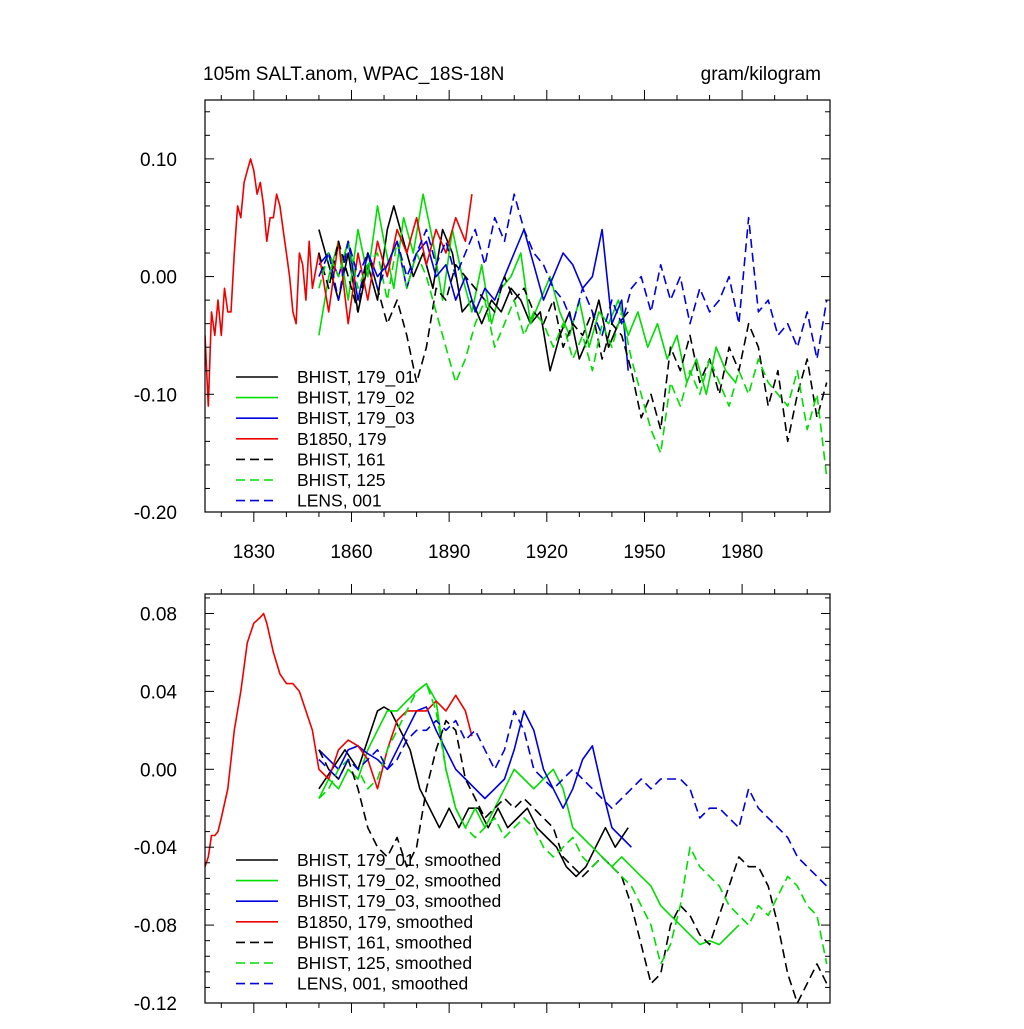 The image size is (1024, 1029). I want to click on y-tick-label: -0.04, so click(156, 848).